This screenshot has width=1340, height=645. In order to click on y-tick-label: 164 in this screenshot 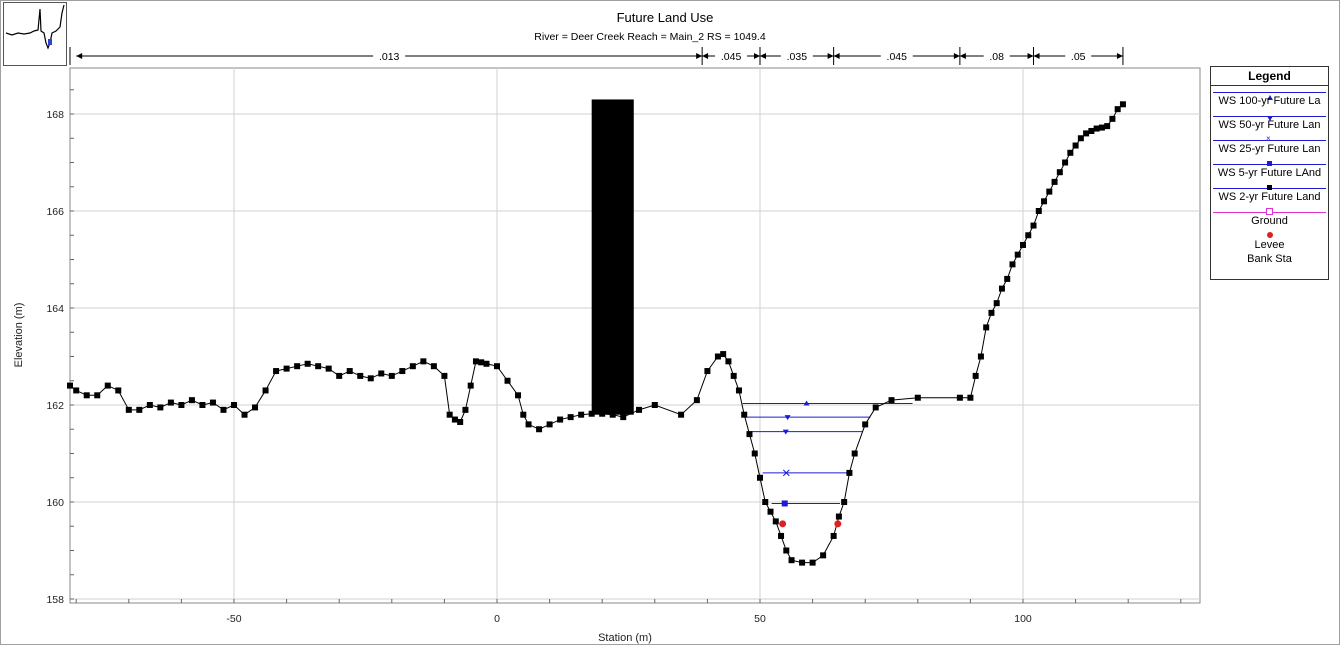, I will do `click(55, 309)`.